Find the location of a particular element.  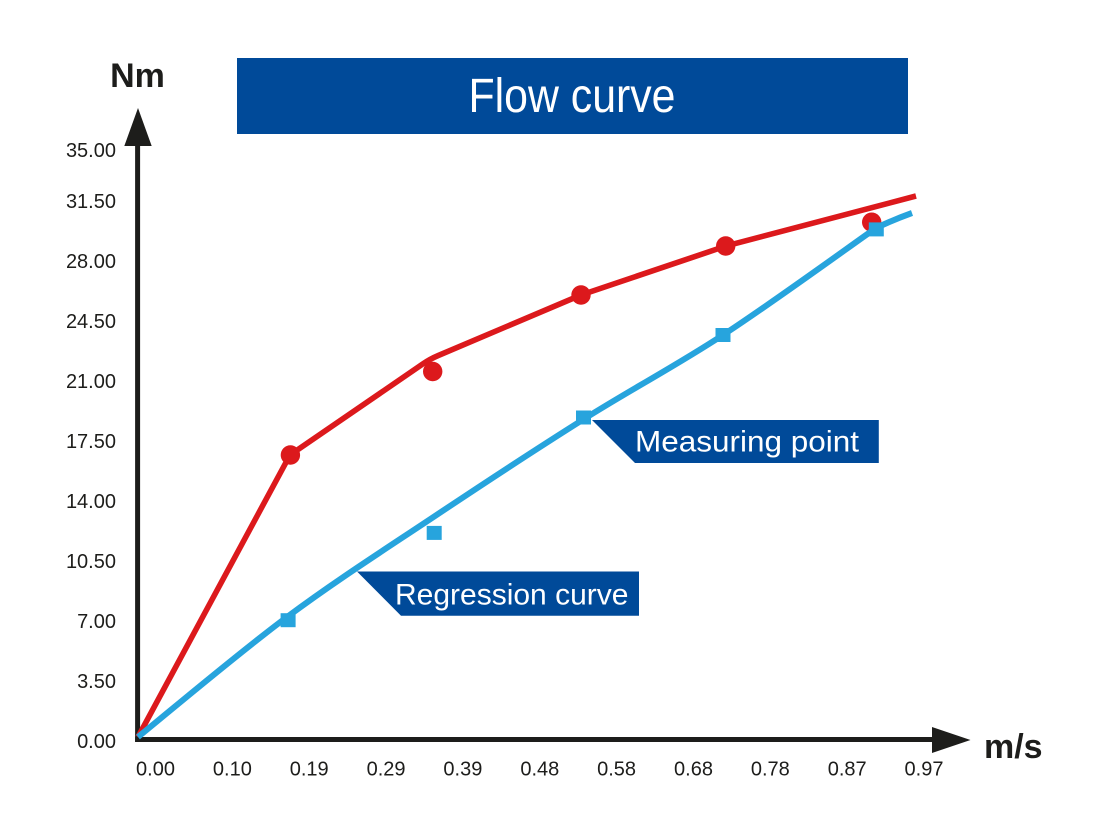

svg-text: 0.48 is located at coordinates (539, 769).